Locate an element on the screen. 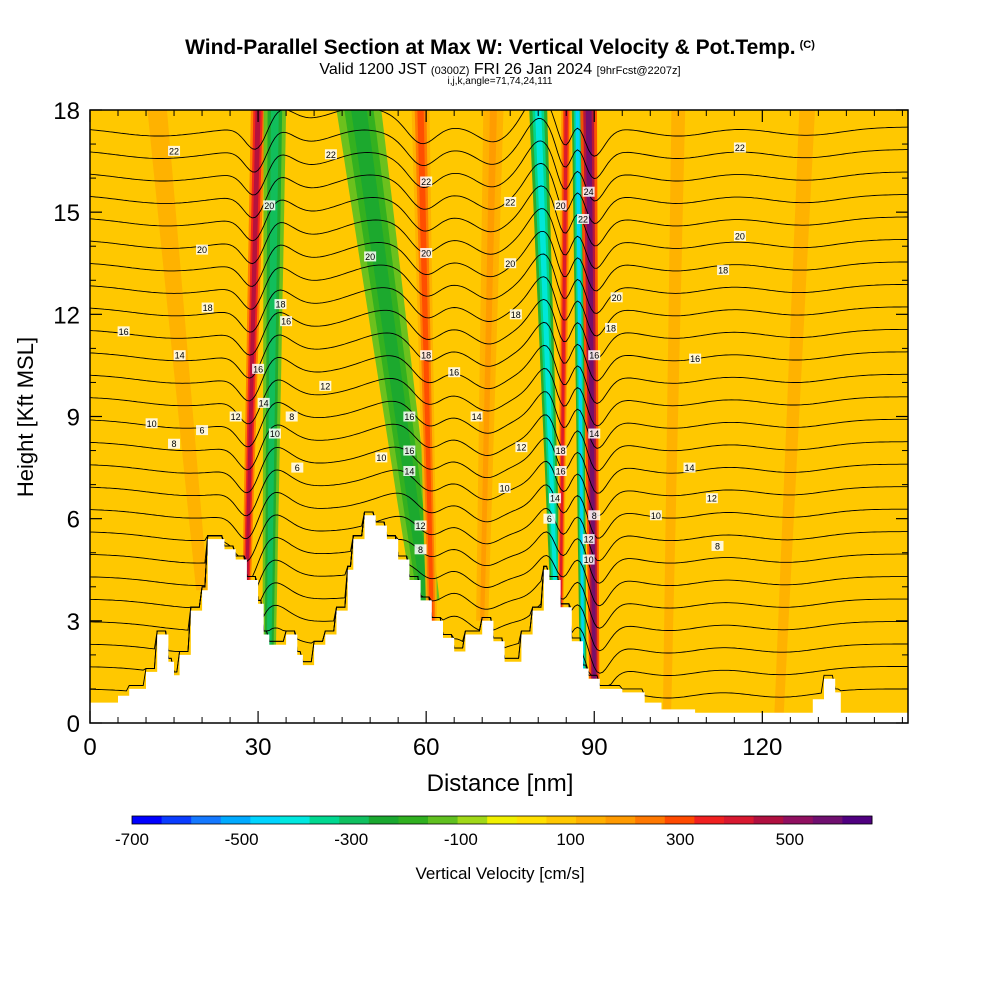 Image resolution: width=1000 pixels, height=1000 pixels. colorbar-frame is located at coordinates (502, 820).